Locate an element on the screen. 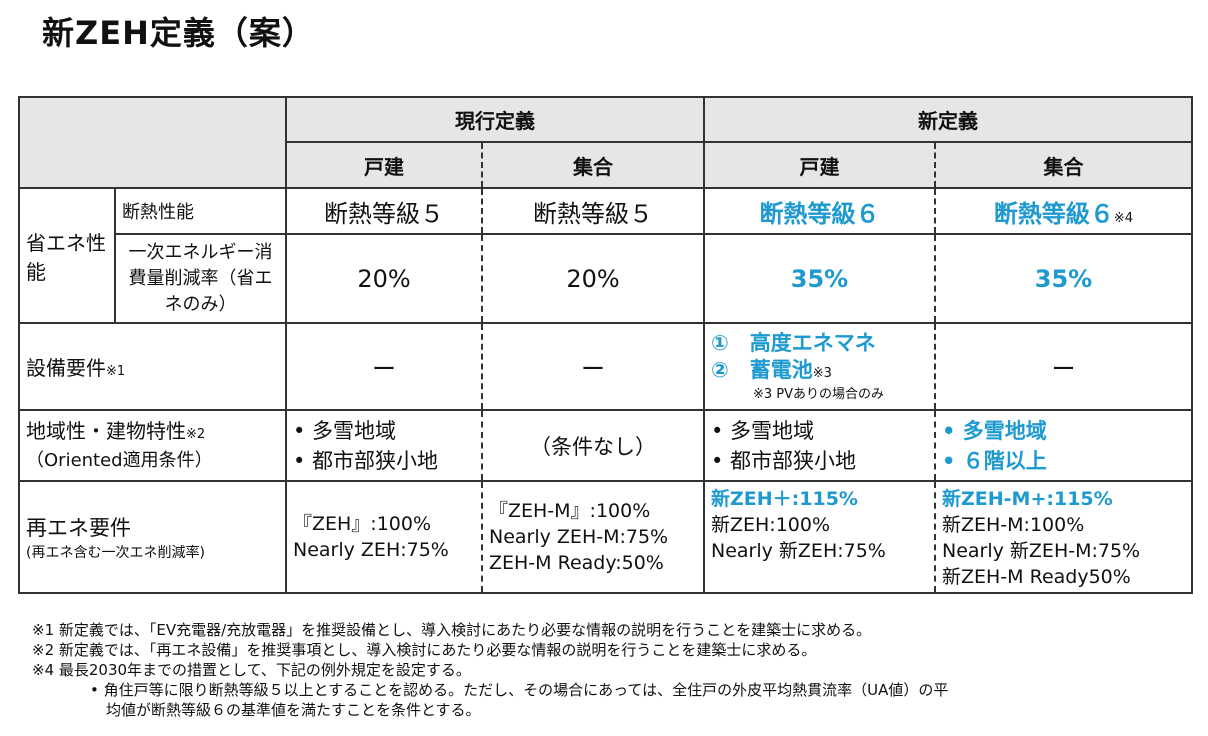 Image resolution: width=1208 pixels, height=736 pixels. reduction-label: 一次エネルギー消費量削減率（省エネのみ） is located at coordinates (200, 278).